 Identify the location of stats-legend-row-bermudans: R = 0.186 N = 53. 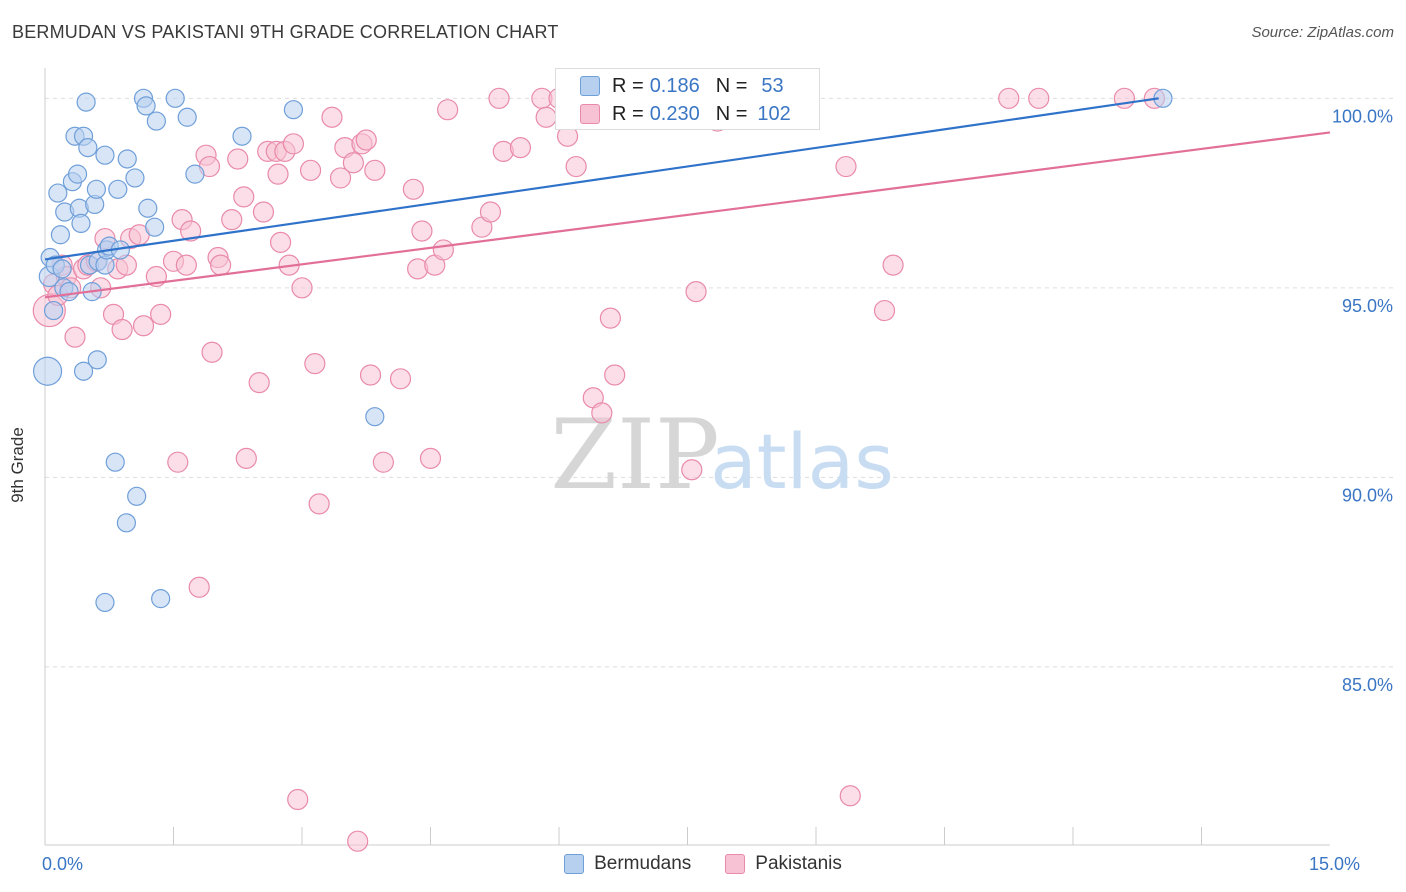
(682, 86).